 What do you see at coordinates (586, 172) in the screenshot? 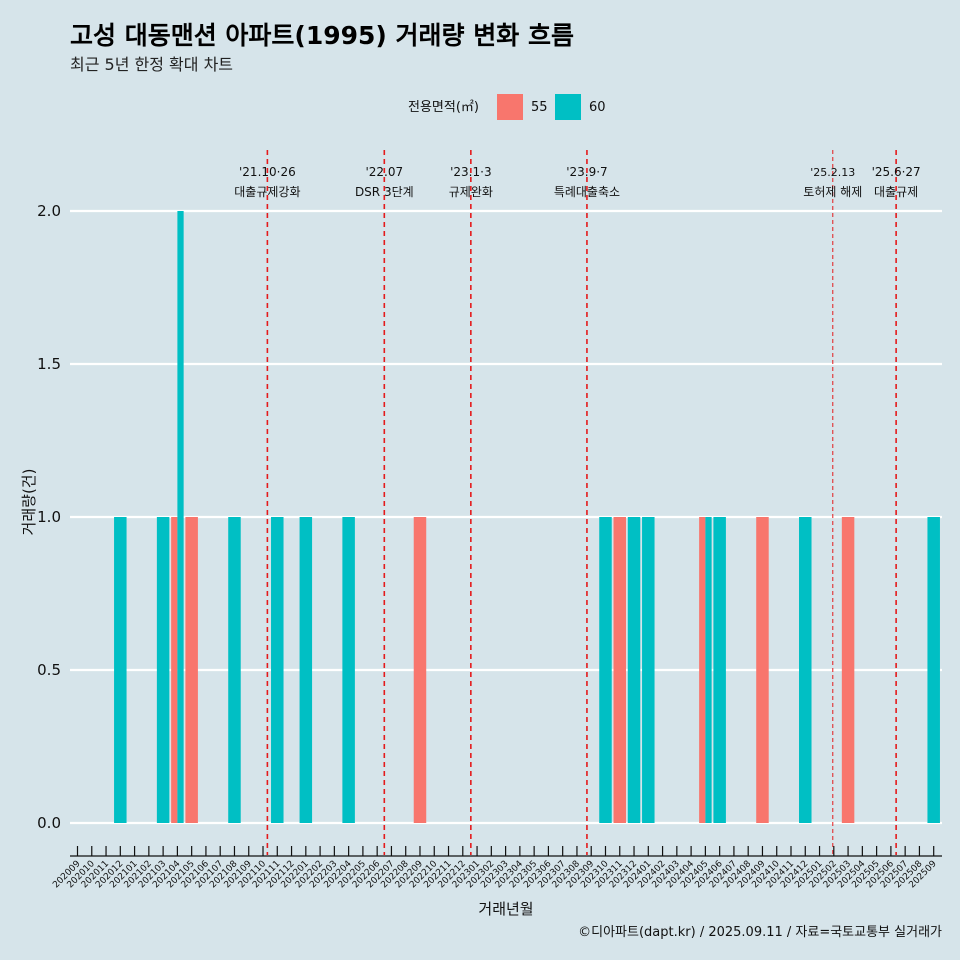
I see `event-date-label: '23.9·7` at bounding box center [586, 172].